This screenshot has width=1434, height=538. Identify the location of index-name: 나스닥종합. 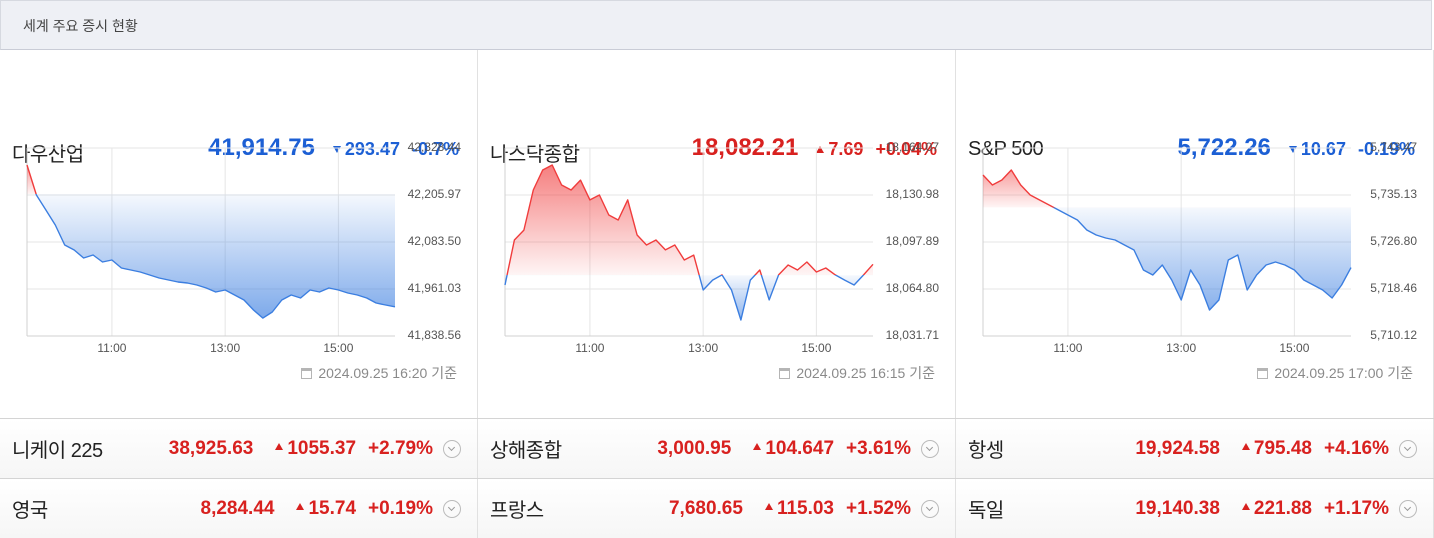
(535, 155).